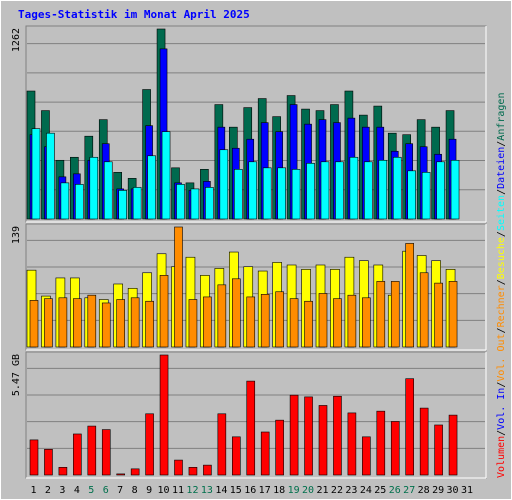 The image size is (512, 500). Describe the element at coordinates (409, 490) in the screenshot. I see `day-label-27: 27` at that location.